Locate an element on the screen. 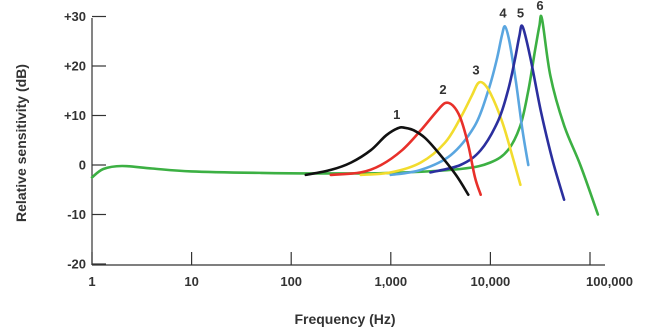 The image size is (667, 328). x-axis-title: Frequency (Hz) is located at coordinates (344, 319).